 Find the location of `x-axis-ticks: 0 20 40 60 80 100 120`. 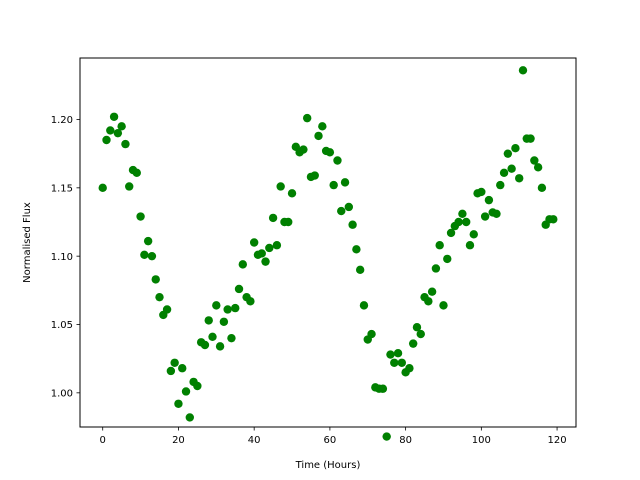

x-axis-ticks: 0 20 40 60 80 100 120 is located at coordinates (333, 436).